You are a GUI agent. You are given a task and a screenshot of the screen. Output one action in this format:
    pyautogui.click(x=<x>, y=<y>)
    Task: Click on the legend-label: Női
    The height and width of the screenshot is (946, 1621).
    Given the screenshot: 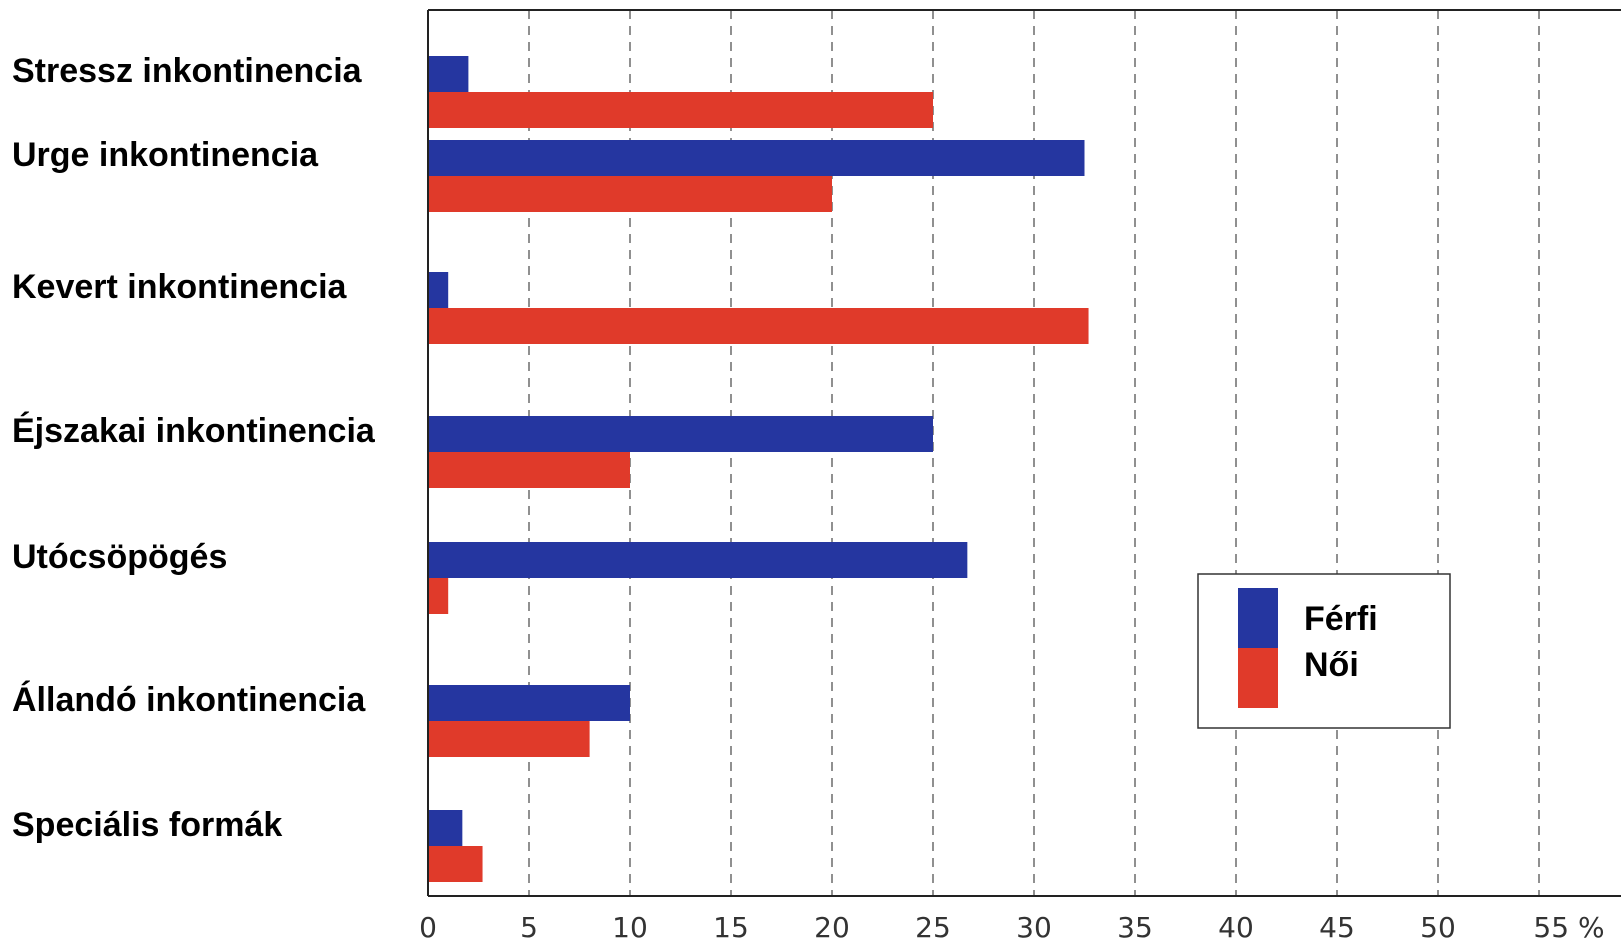 What is the action you would take?
    pyautogui.click(x=1331, y=665)
    